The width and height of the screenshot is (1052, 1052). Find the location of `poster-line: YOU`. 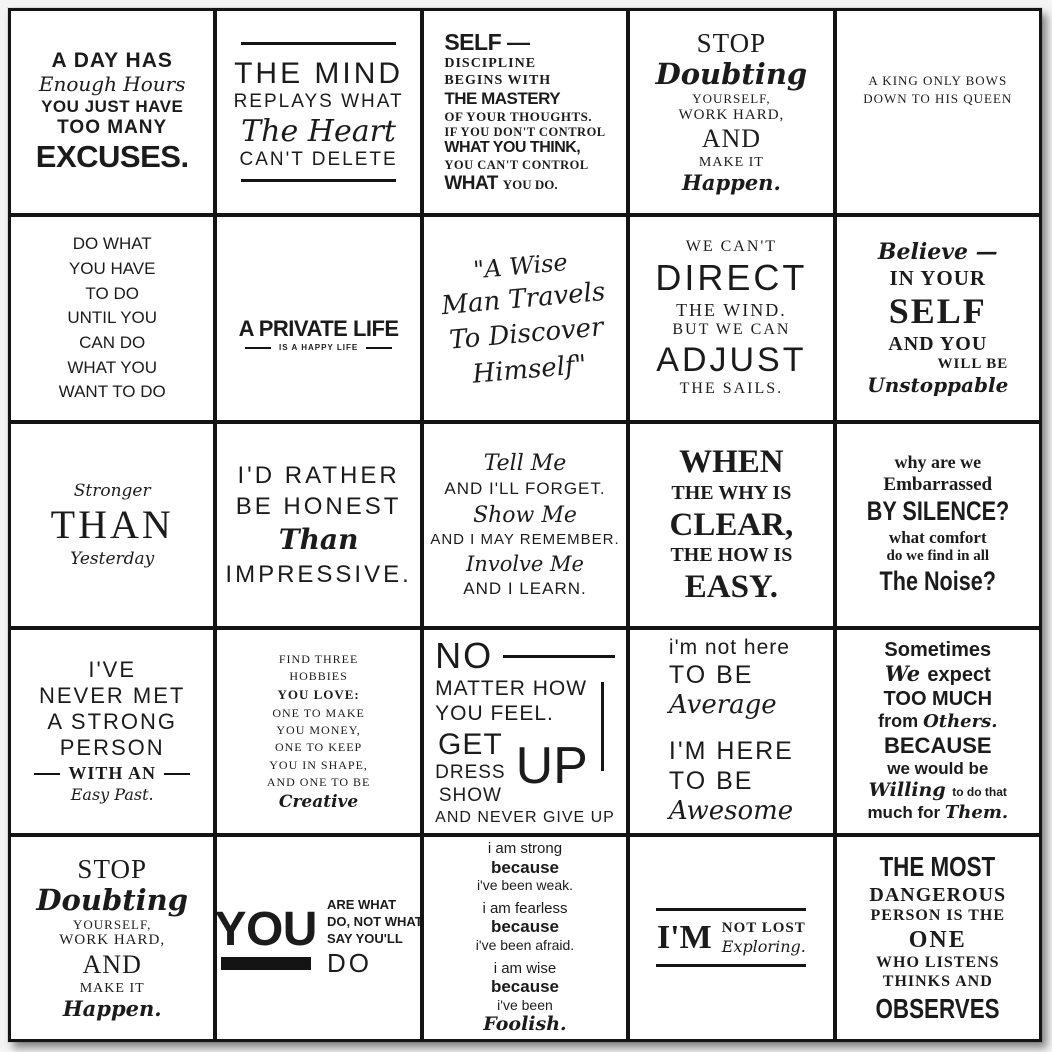

poster-line: YOU is located at coordinates (267, 929).